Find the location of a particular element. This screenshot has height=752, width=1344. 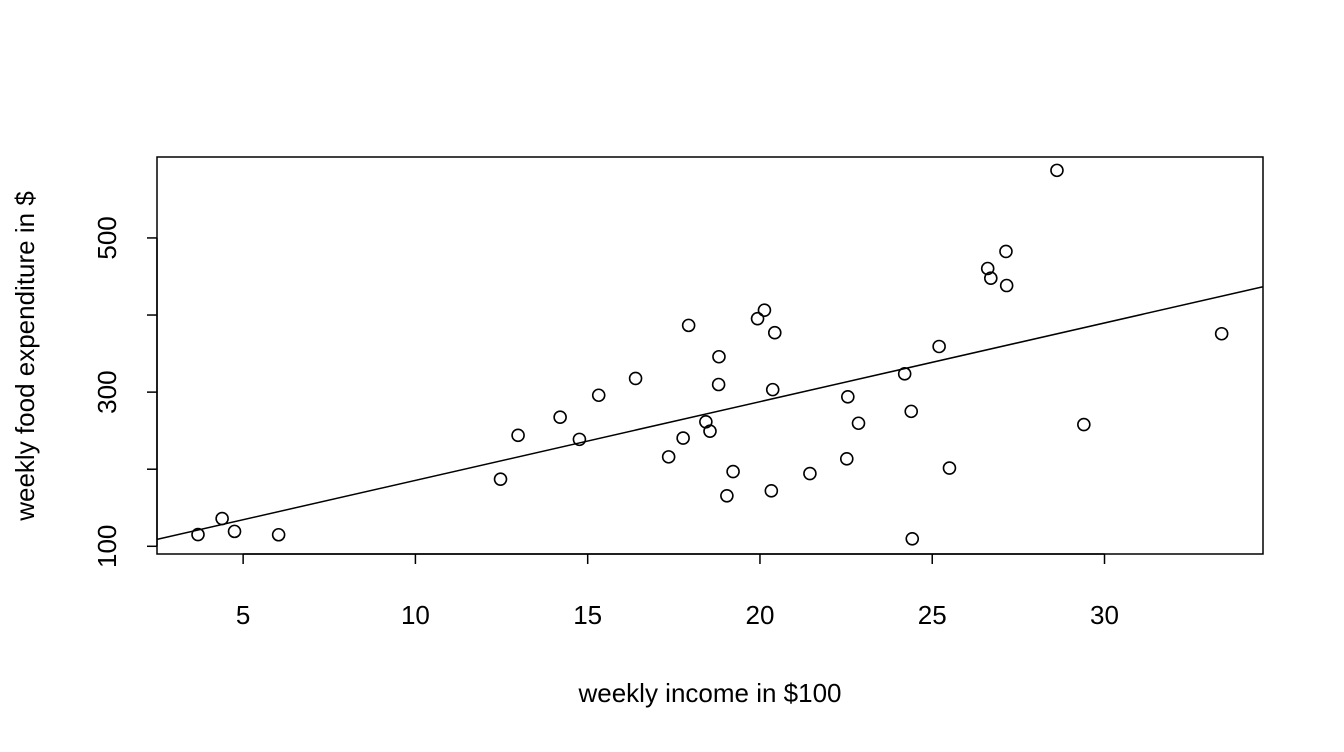

x-tick-label-10: 10 is located at coordinates (415, 615).